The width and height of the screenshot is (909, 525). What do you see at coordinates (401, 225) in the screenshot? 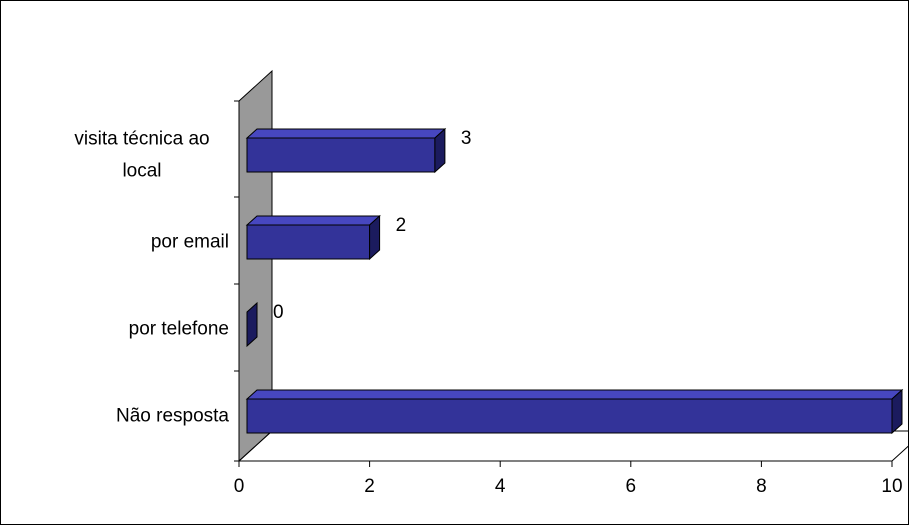
I see `data-label: 2` at bounding box center [401, 225].